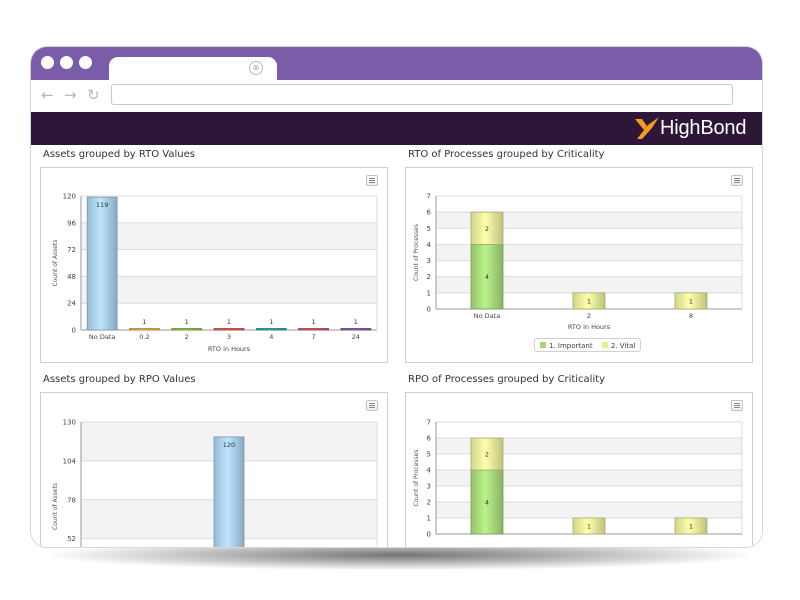 The image size is (800, 600). Describe the element at coordinates (93, 95) in the screenshot. I see `reload-icon: ↻` at that location.